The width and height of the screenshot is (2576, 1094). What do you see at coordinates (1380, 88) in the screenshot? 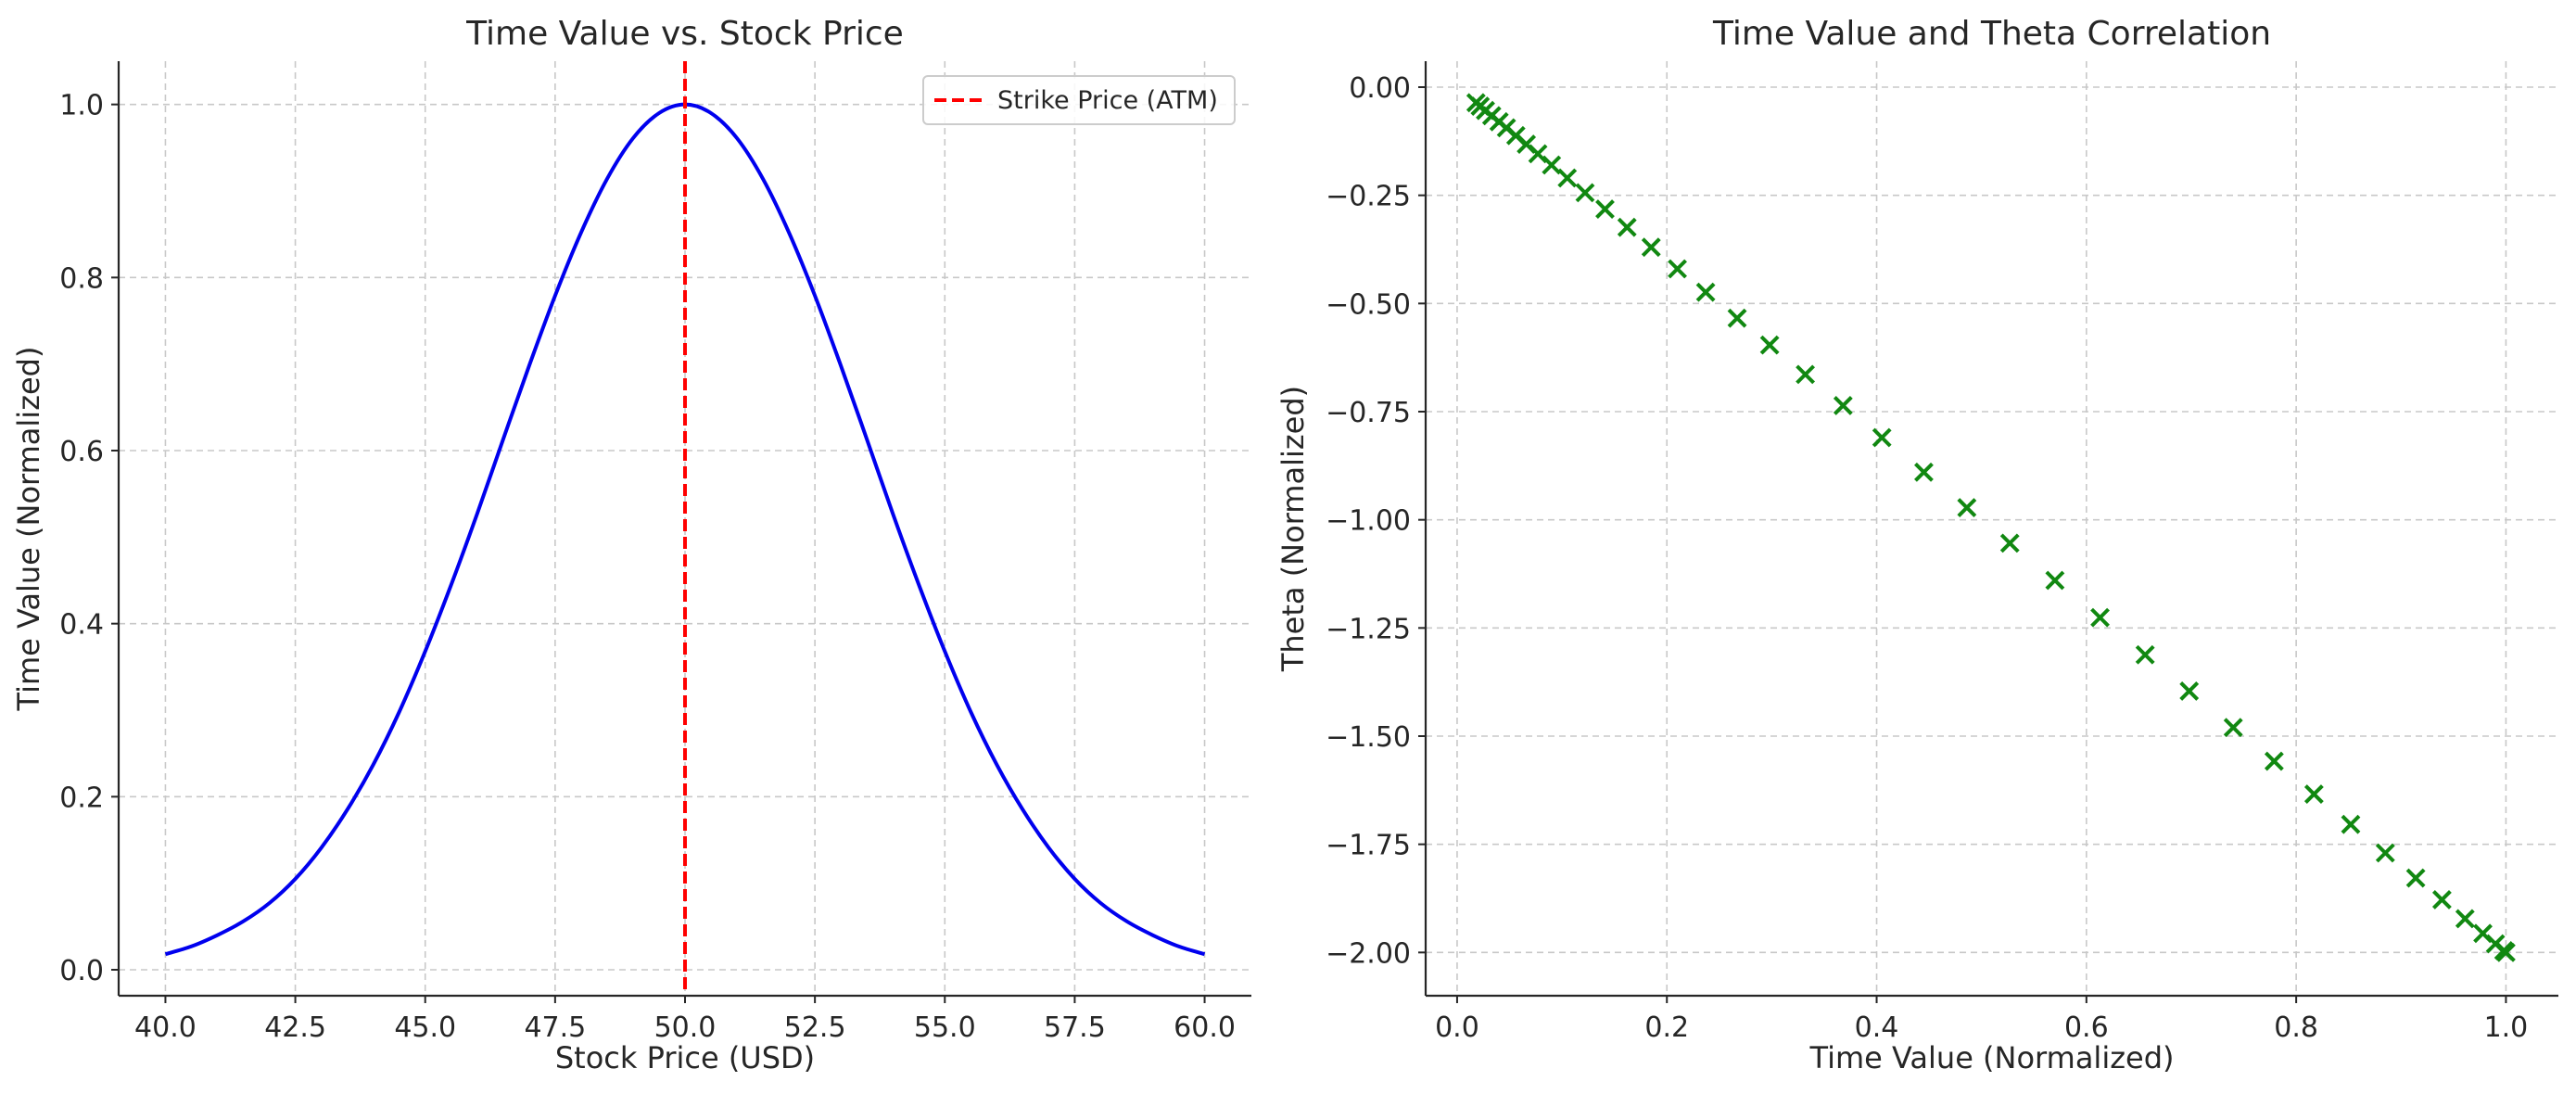
I see `y-tick-label: 0.00` at bounding box center [1380, 88].